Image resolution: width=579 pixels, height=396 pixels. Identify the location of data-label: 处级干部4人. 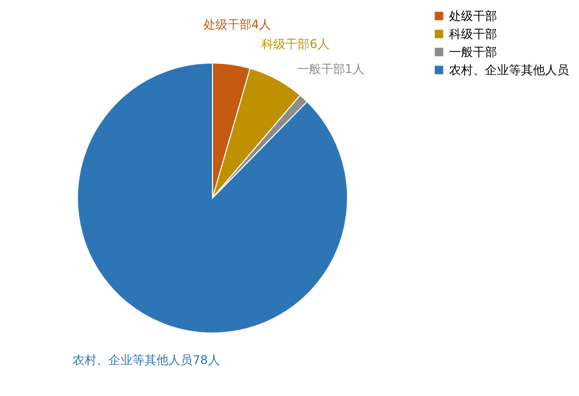
(237, 25).